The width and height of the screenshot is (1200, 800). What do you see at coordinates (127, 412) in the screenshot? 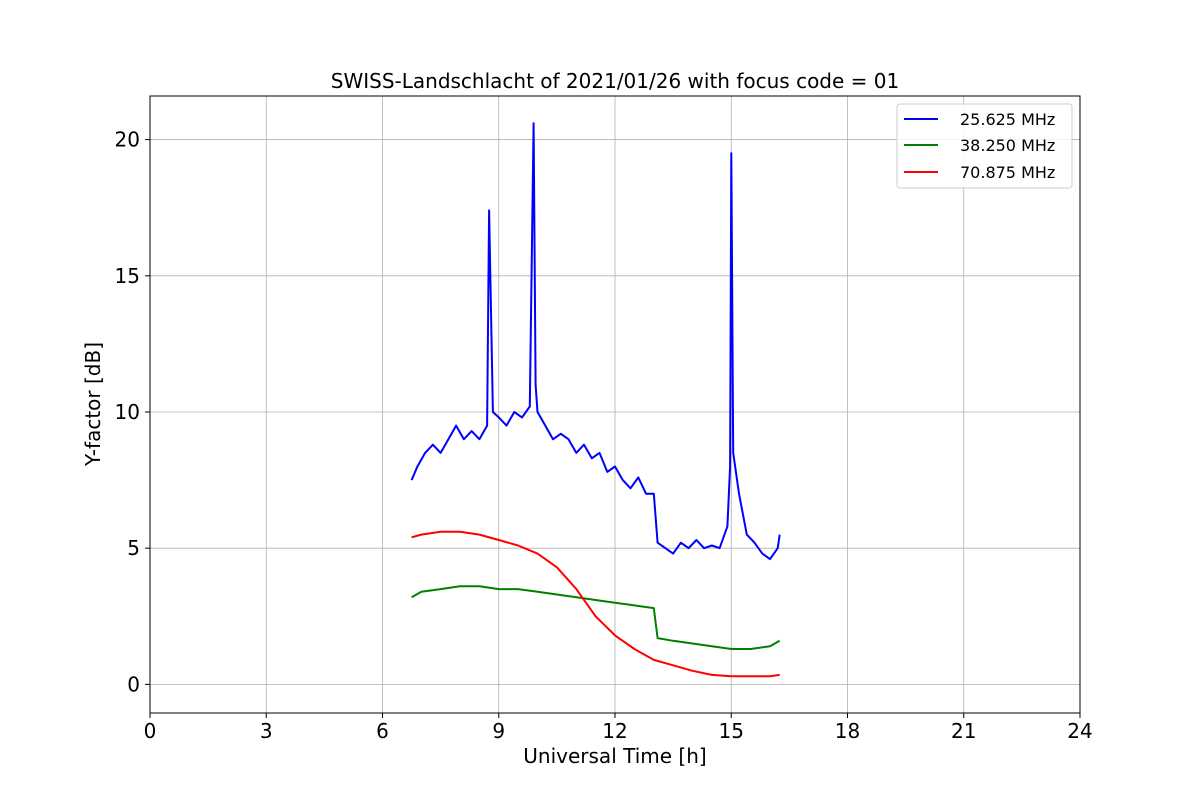
I see `y-tick-label: 10` at bounding box center [127, 412].